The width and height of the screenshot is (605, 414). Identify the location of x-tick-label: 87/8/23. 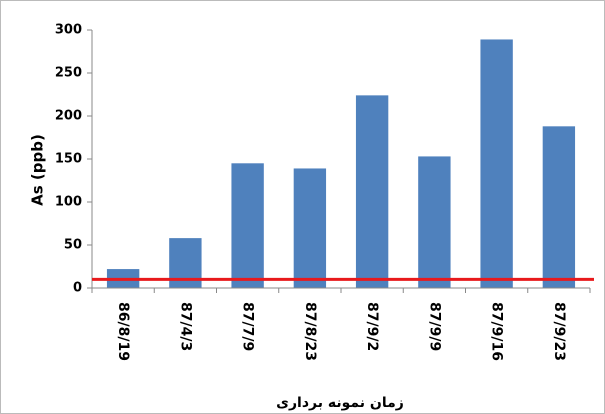
(310, 331).